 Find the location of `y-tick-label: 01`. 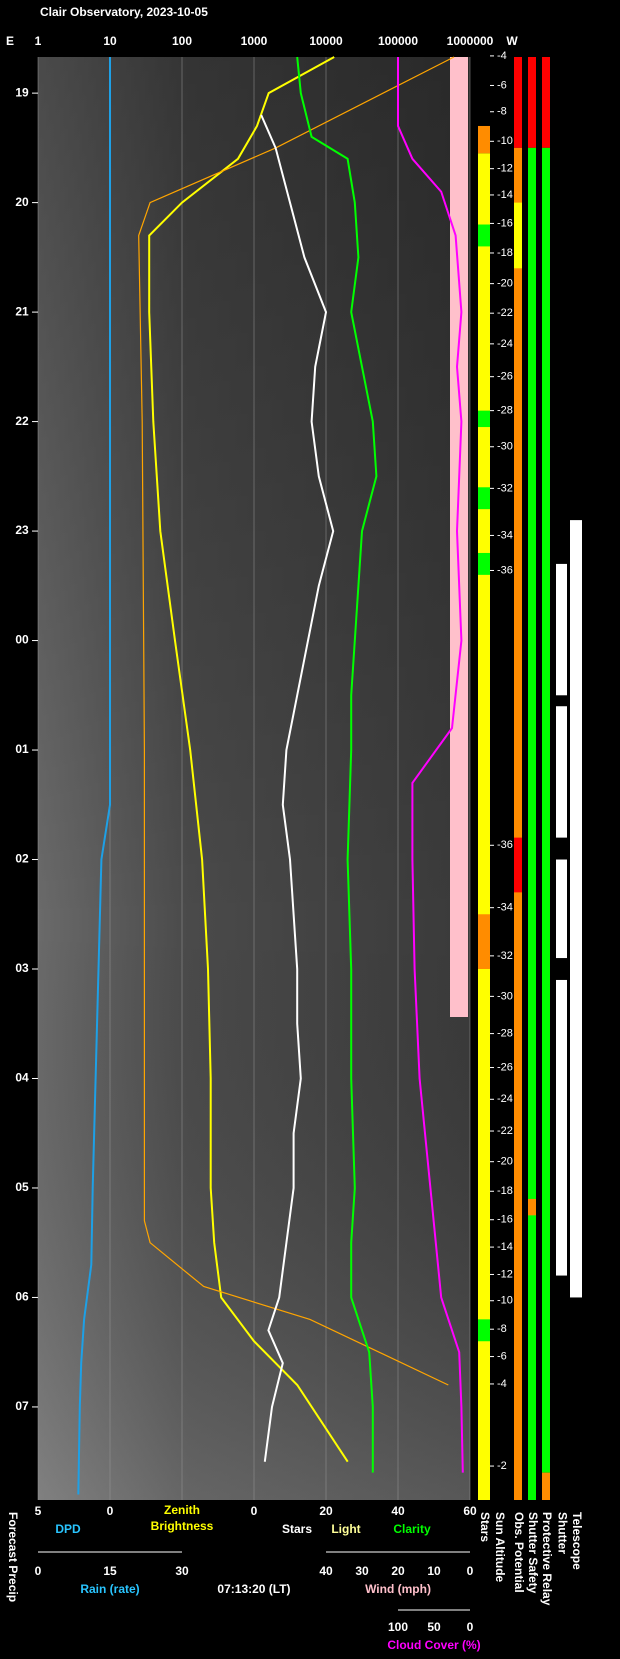

y-tick-label: 01 is located at coordinates (22, 749).